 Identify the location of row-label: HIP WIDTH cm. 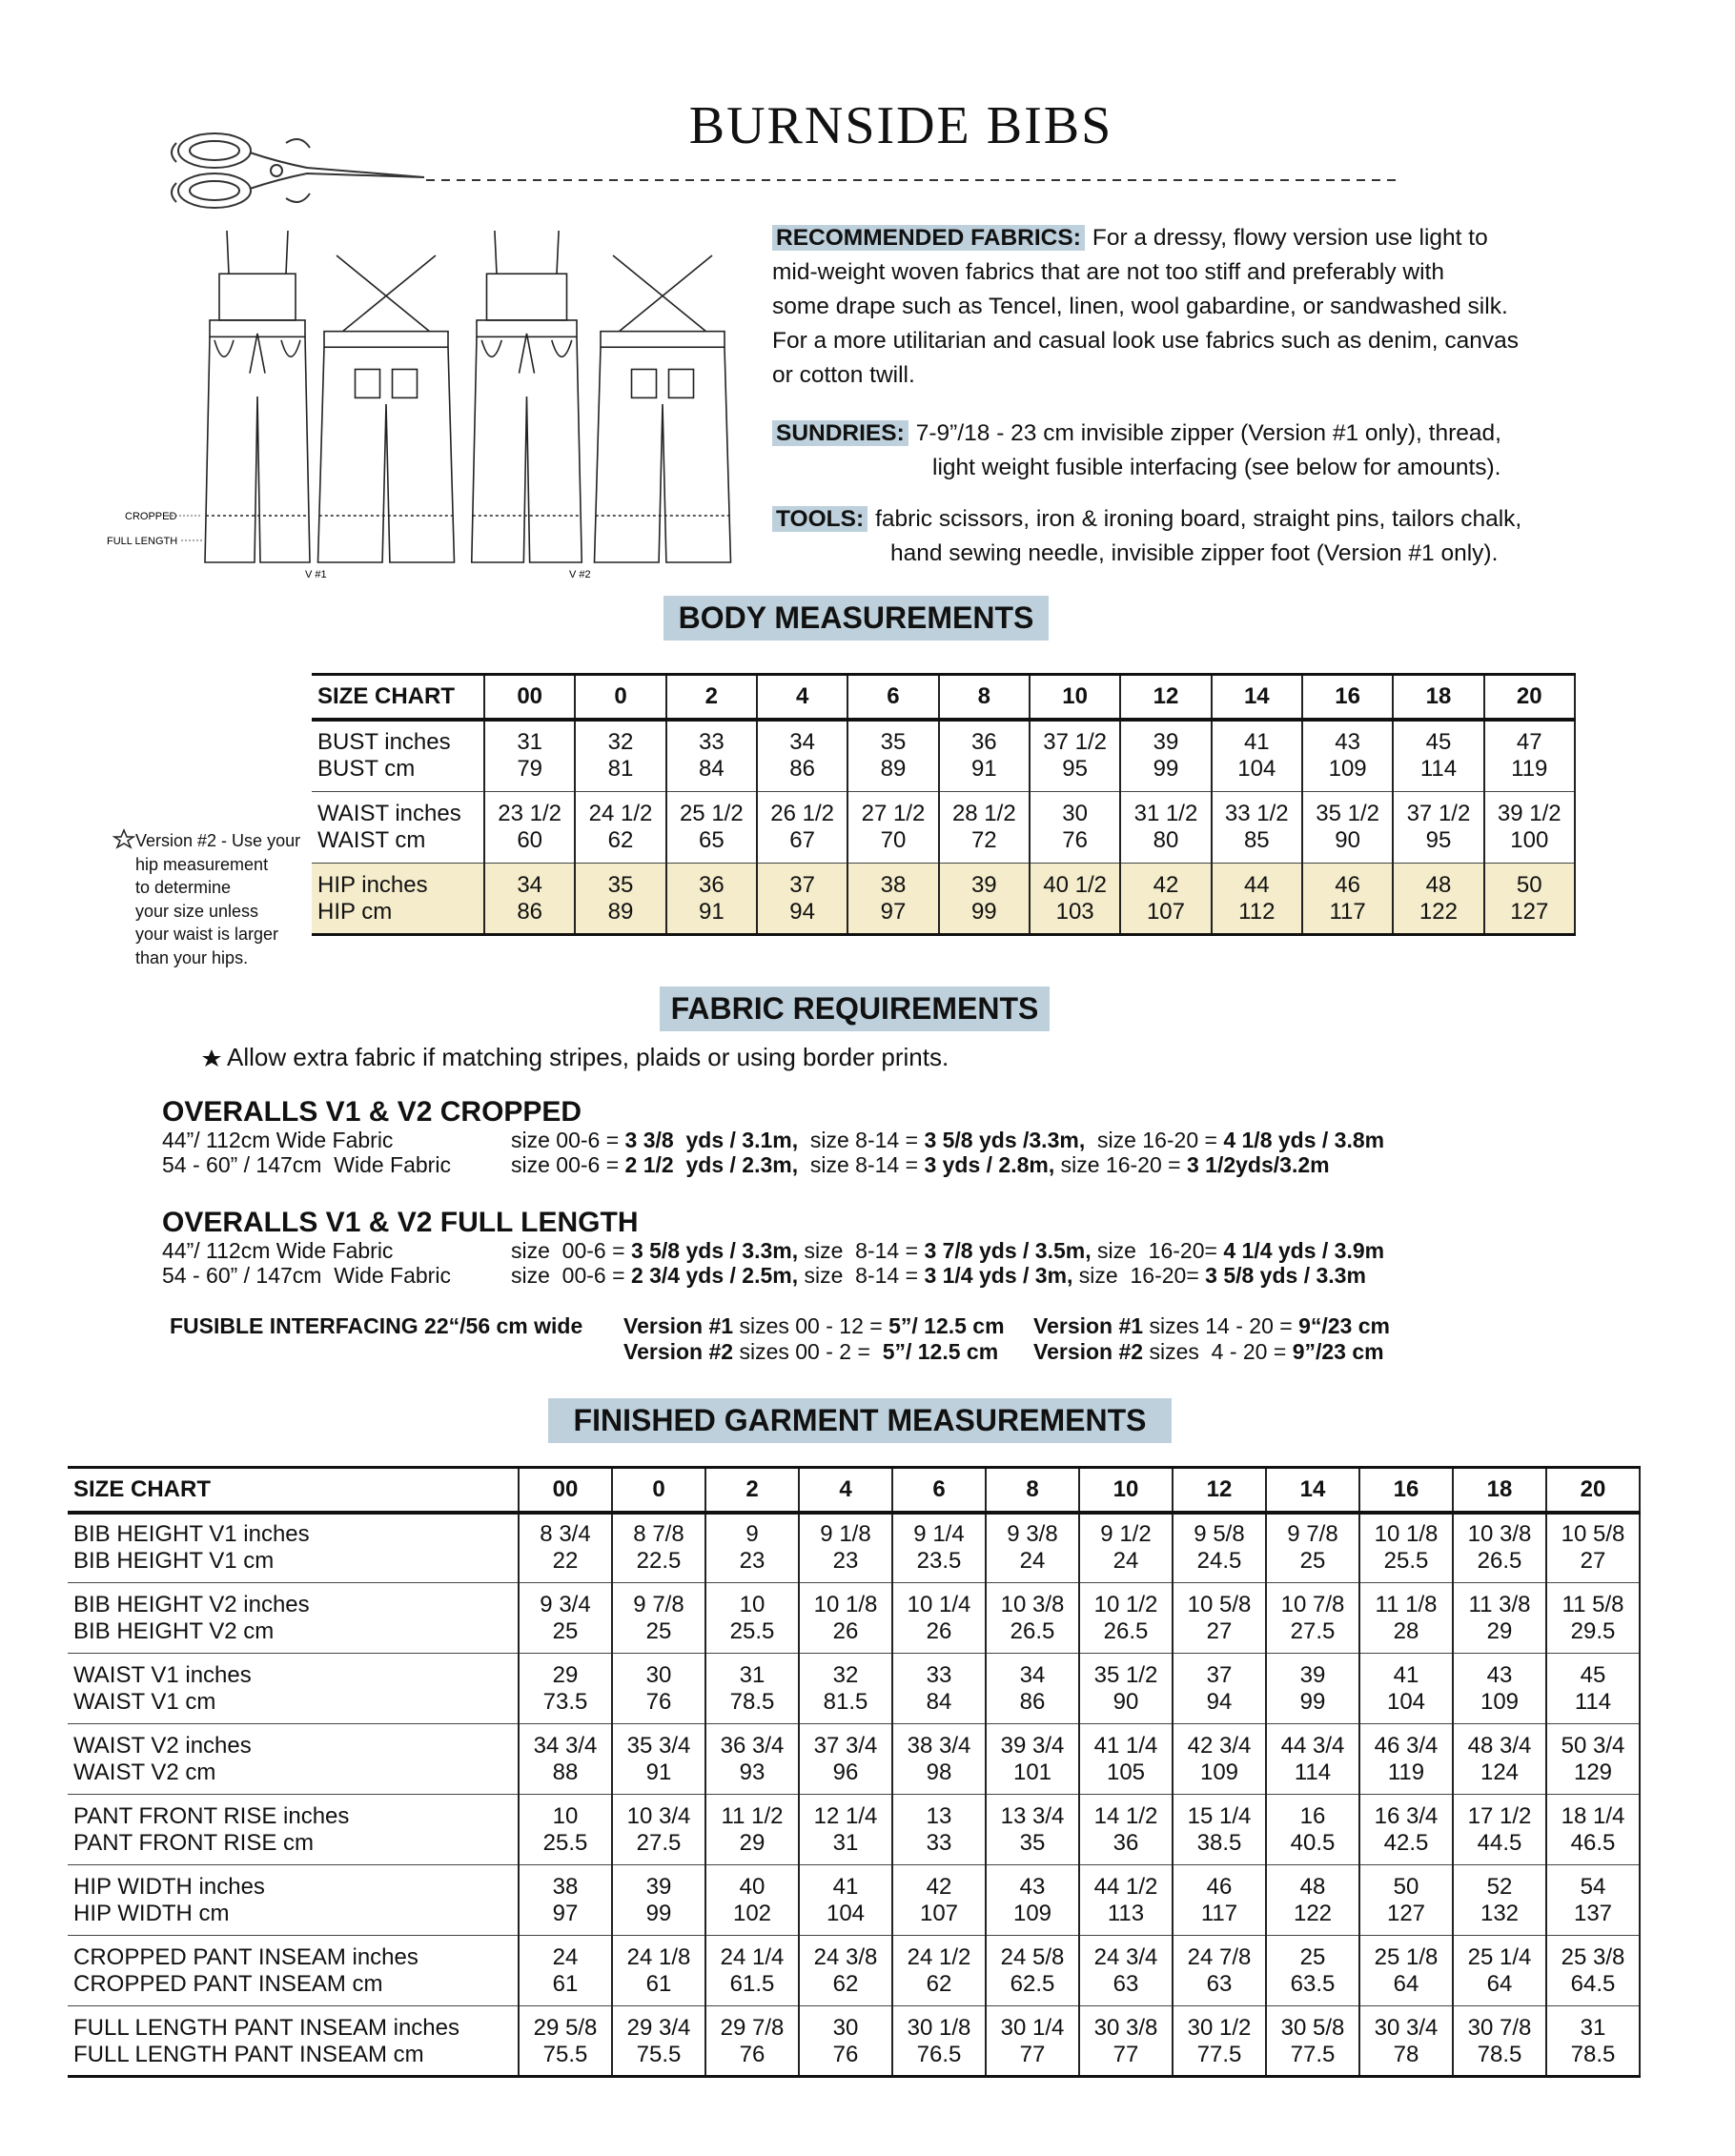
(293, 1918).